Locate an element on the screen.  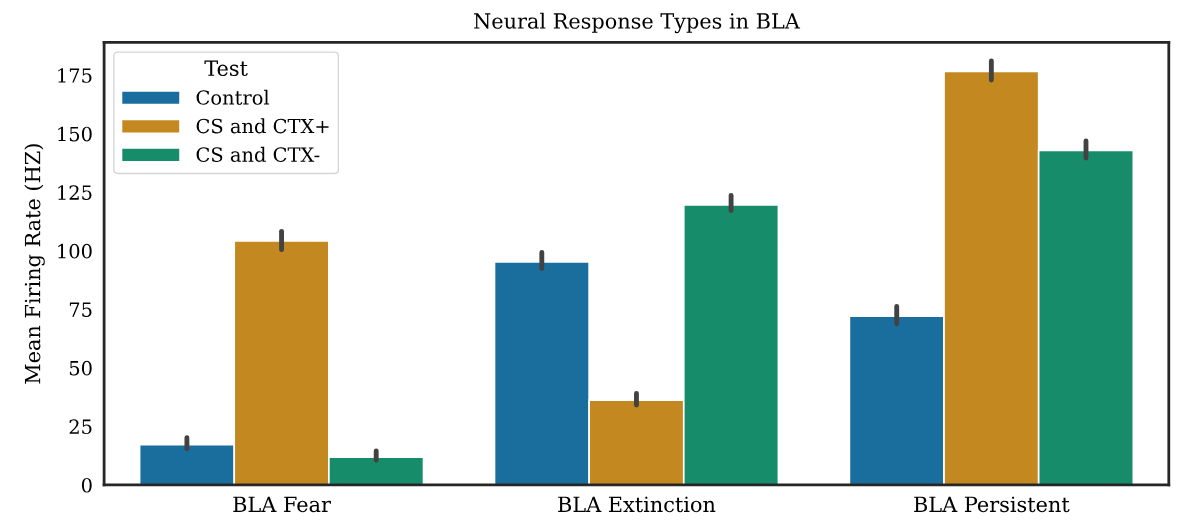
y-axis-title: Mean Firing Rate (HZ) is located at coordinates (34, 264).